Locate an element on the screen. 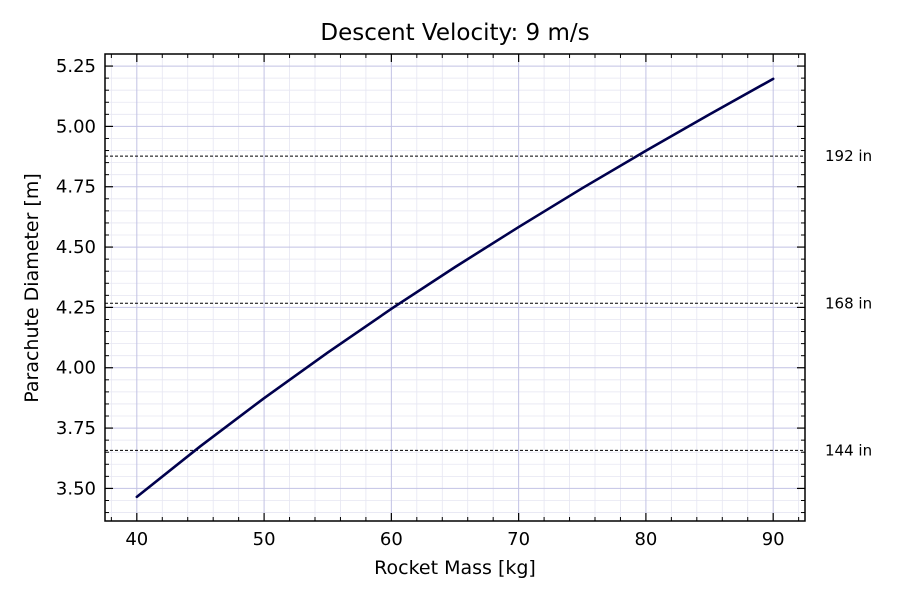  x-tick-label: 40 is located at coordinates (136, 539).